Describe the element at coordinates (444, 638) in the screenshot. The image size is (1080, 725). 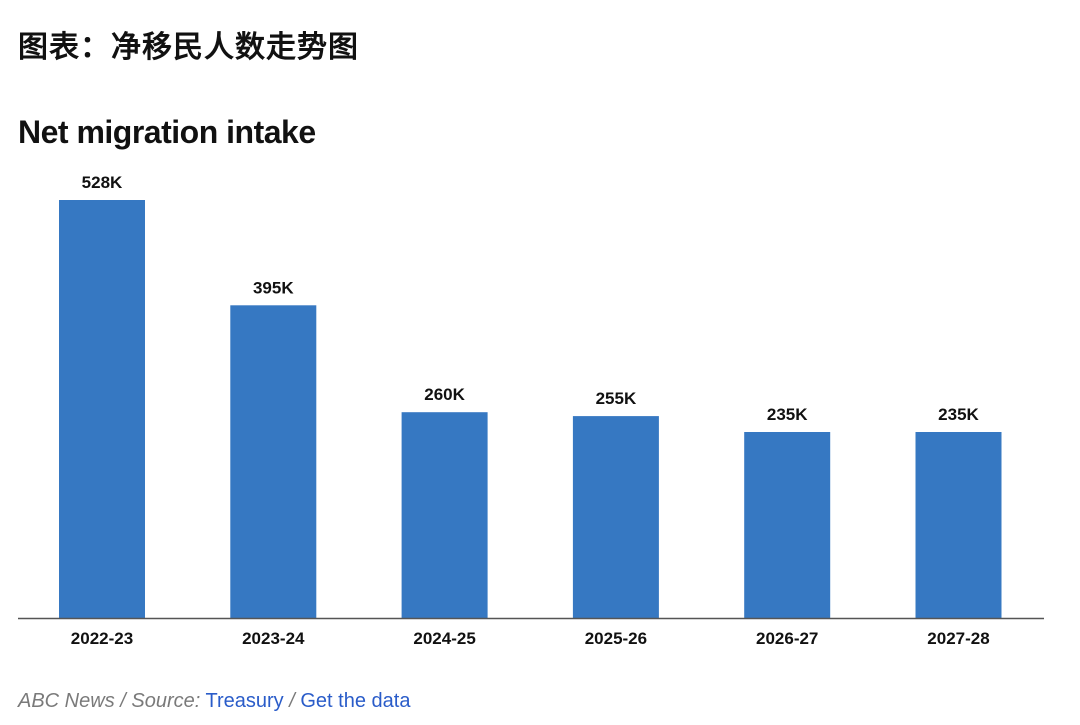
I see `x-tick-label-2024-25: 2024-25` at that location.